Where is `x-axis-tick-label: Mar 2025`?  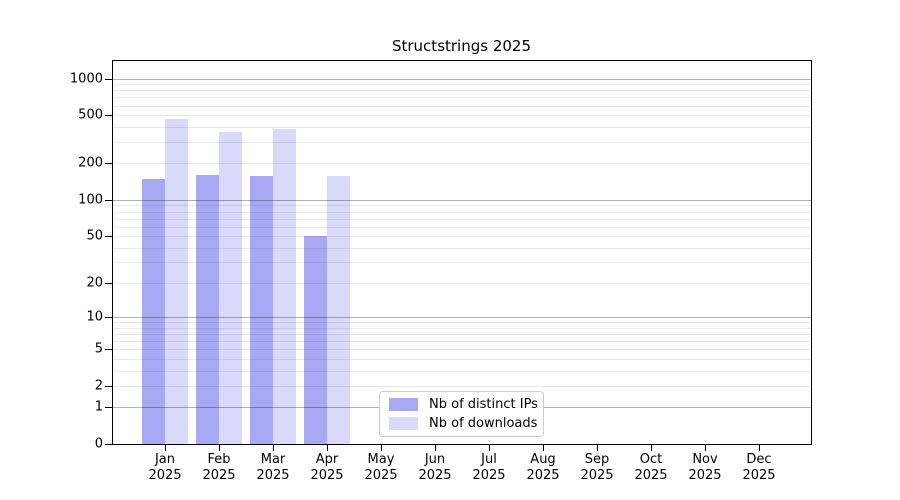
x-axis-tick-label: Mar 2025 is located at coordinates (273, 468).